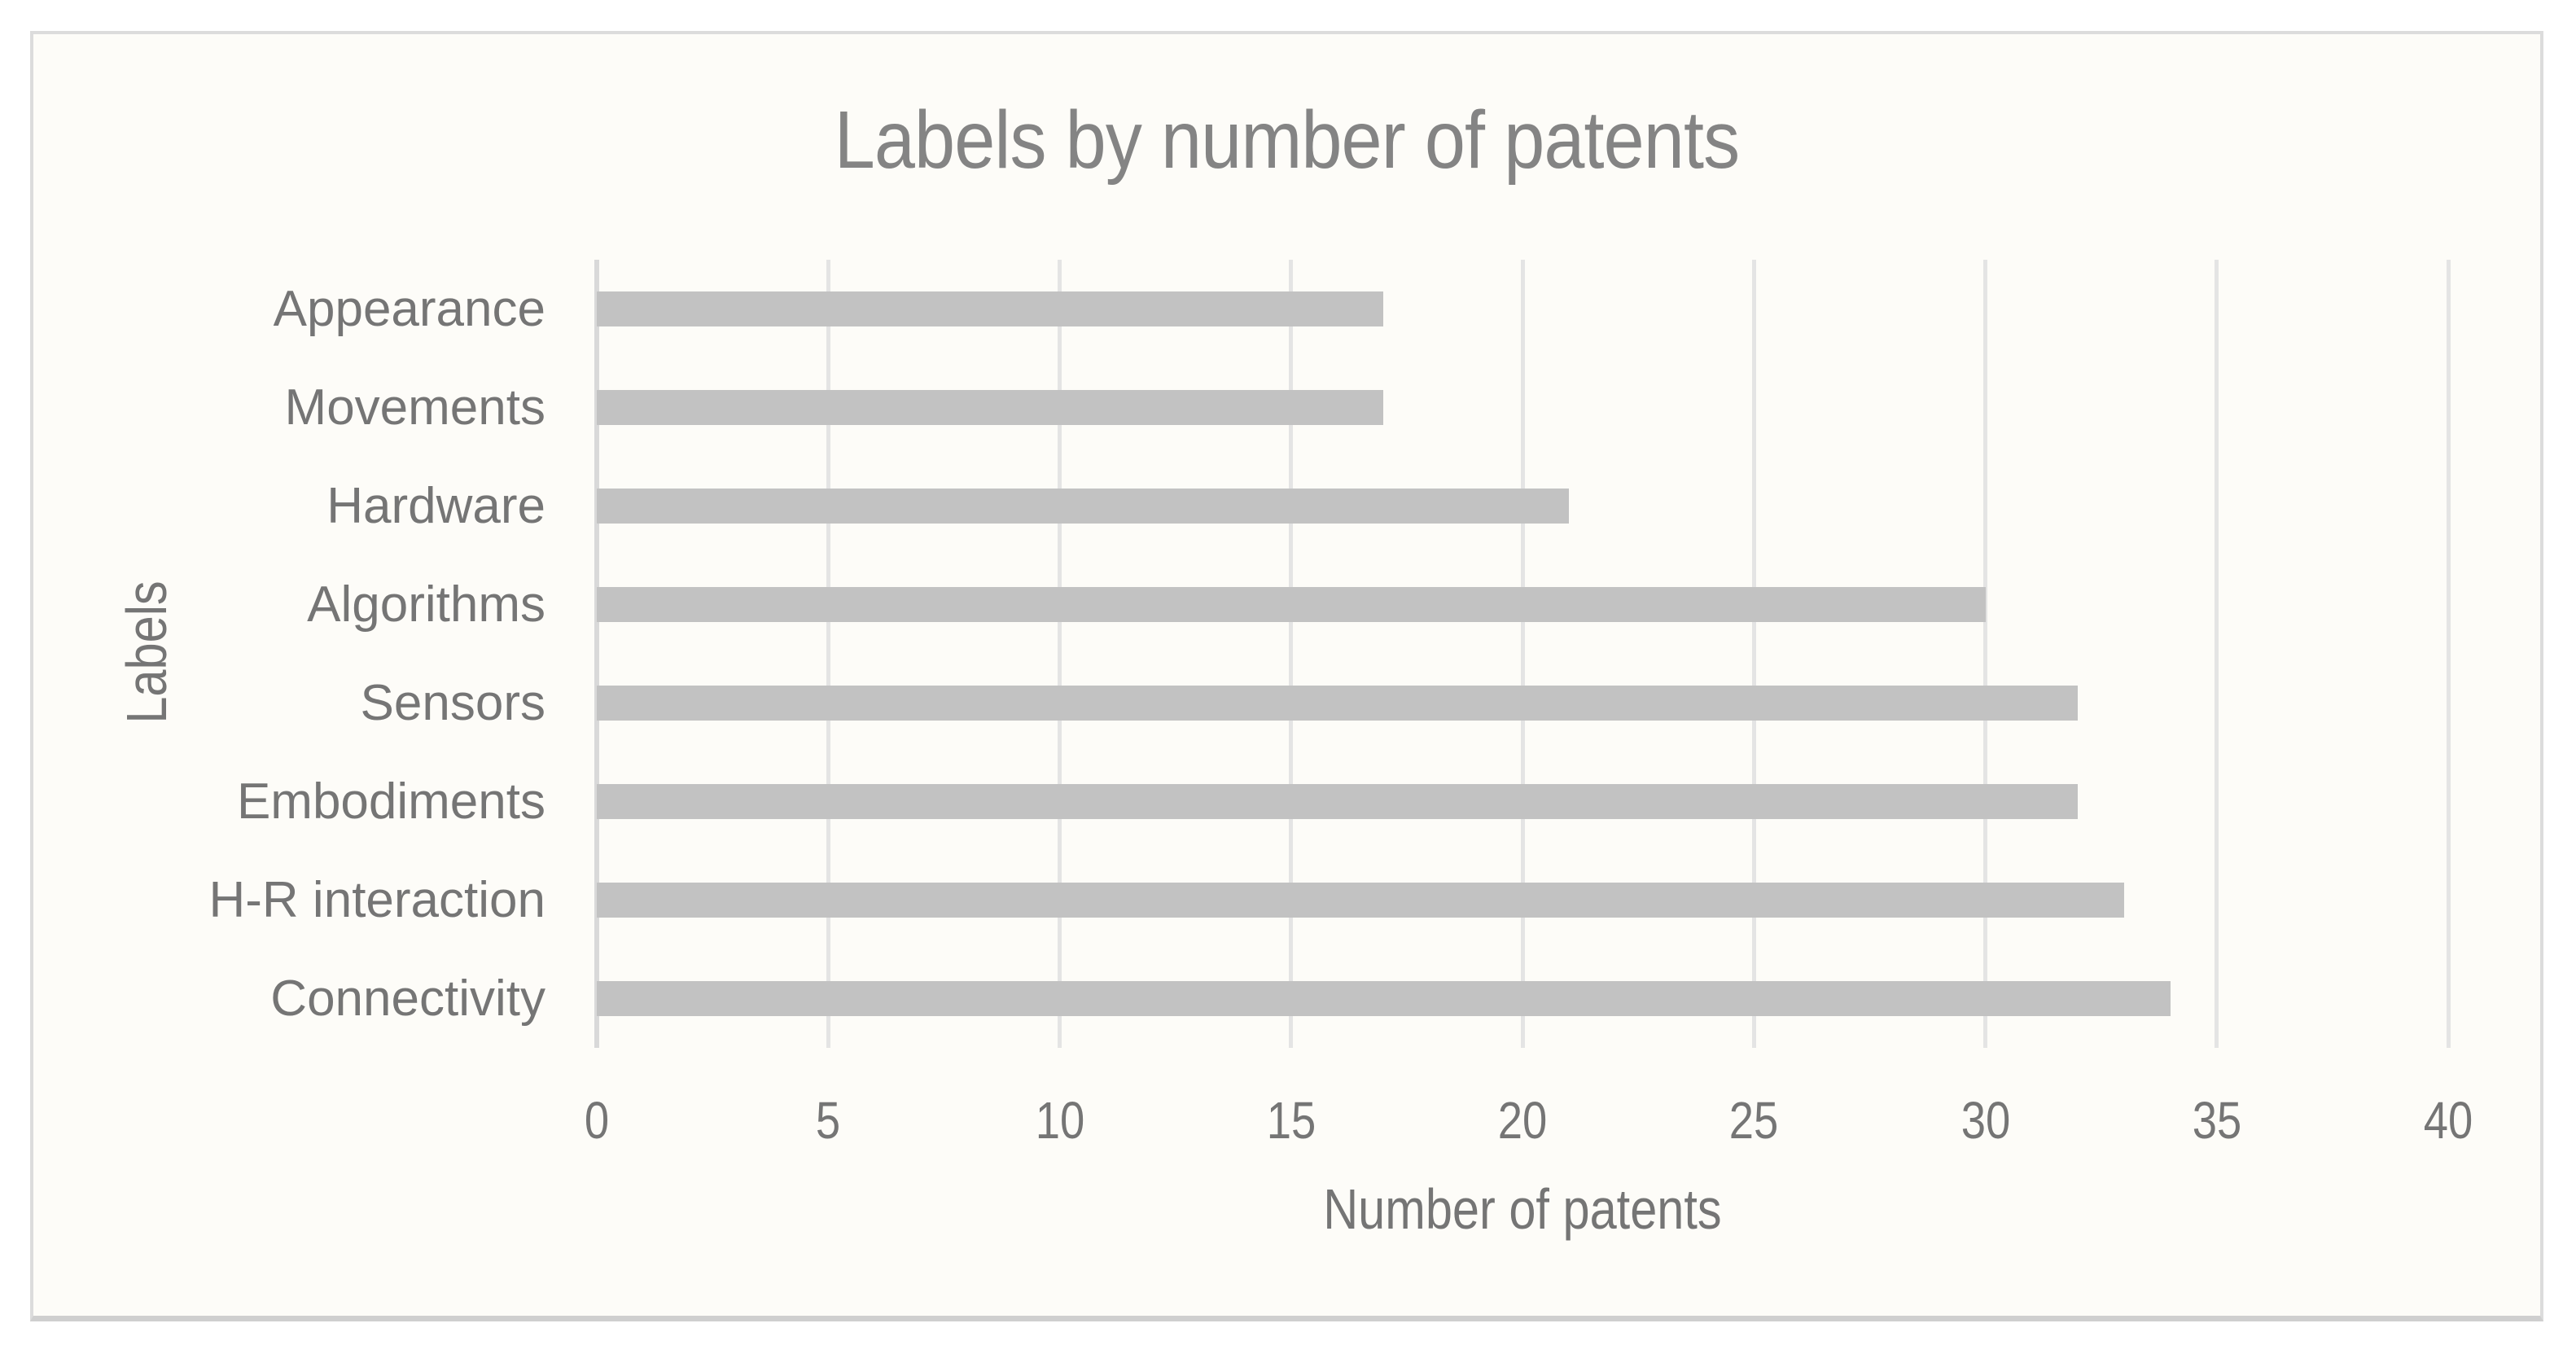  What do you see at coordinates (1985, 1120) in the screenshot?
I see `x-tick-label-30: 30` at bounding box center [1985, 1120].